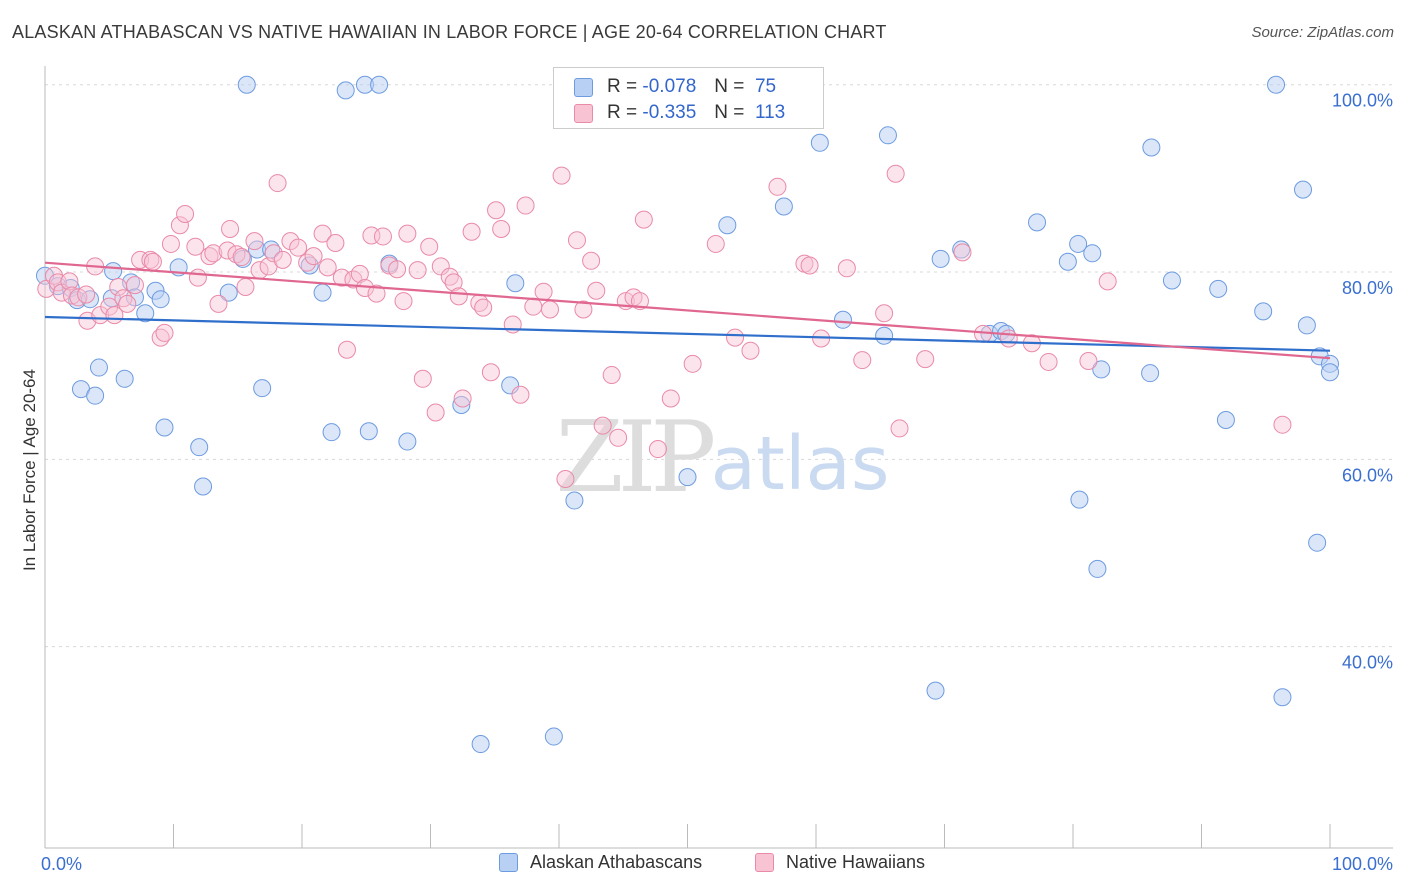 The image size is (1406, 892). What do you see at coordinates (717, 864) in the screenshot?
I see `x-tick-labels: 0.0% 100.0%` at bounding box center [717, 864].